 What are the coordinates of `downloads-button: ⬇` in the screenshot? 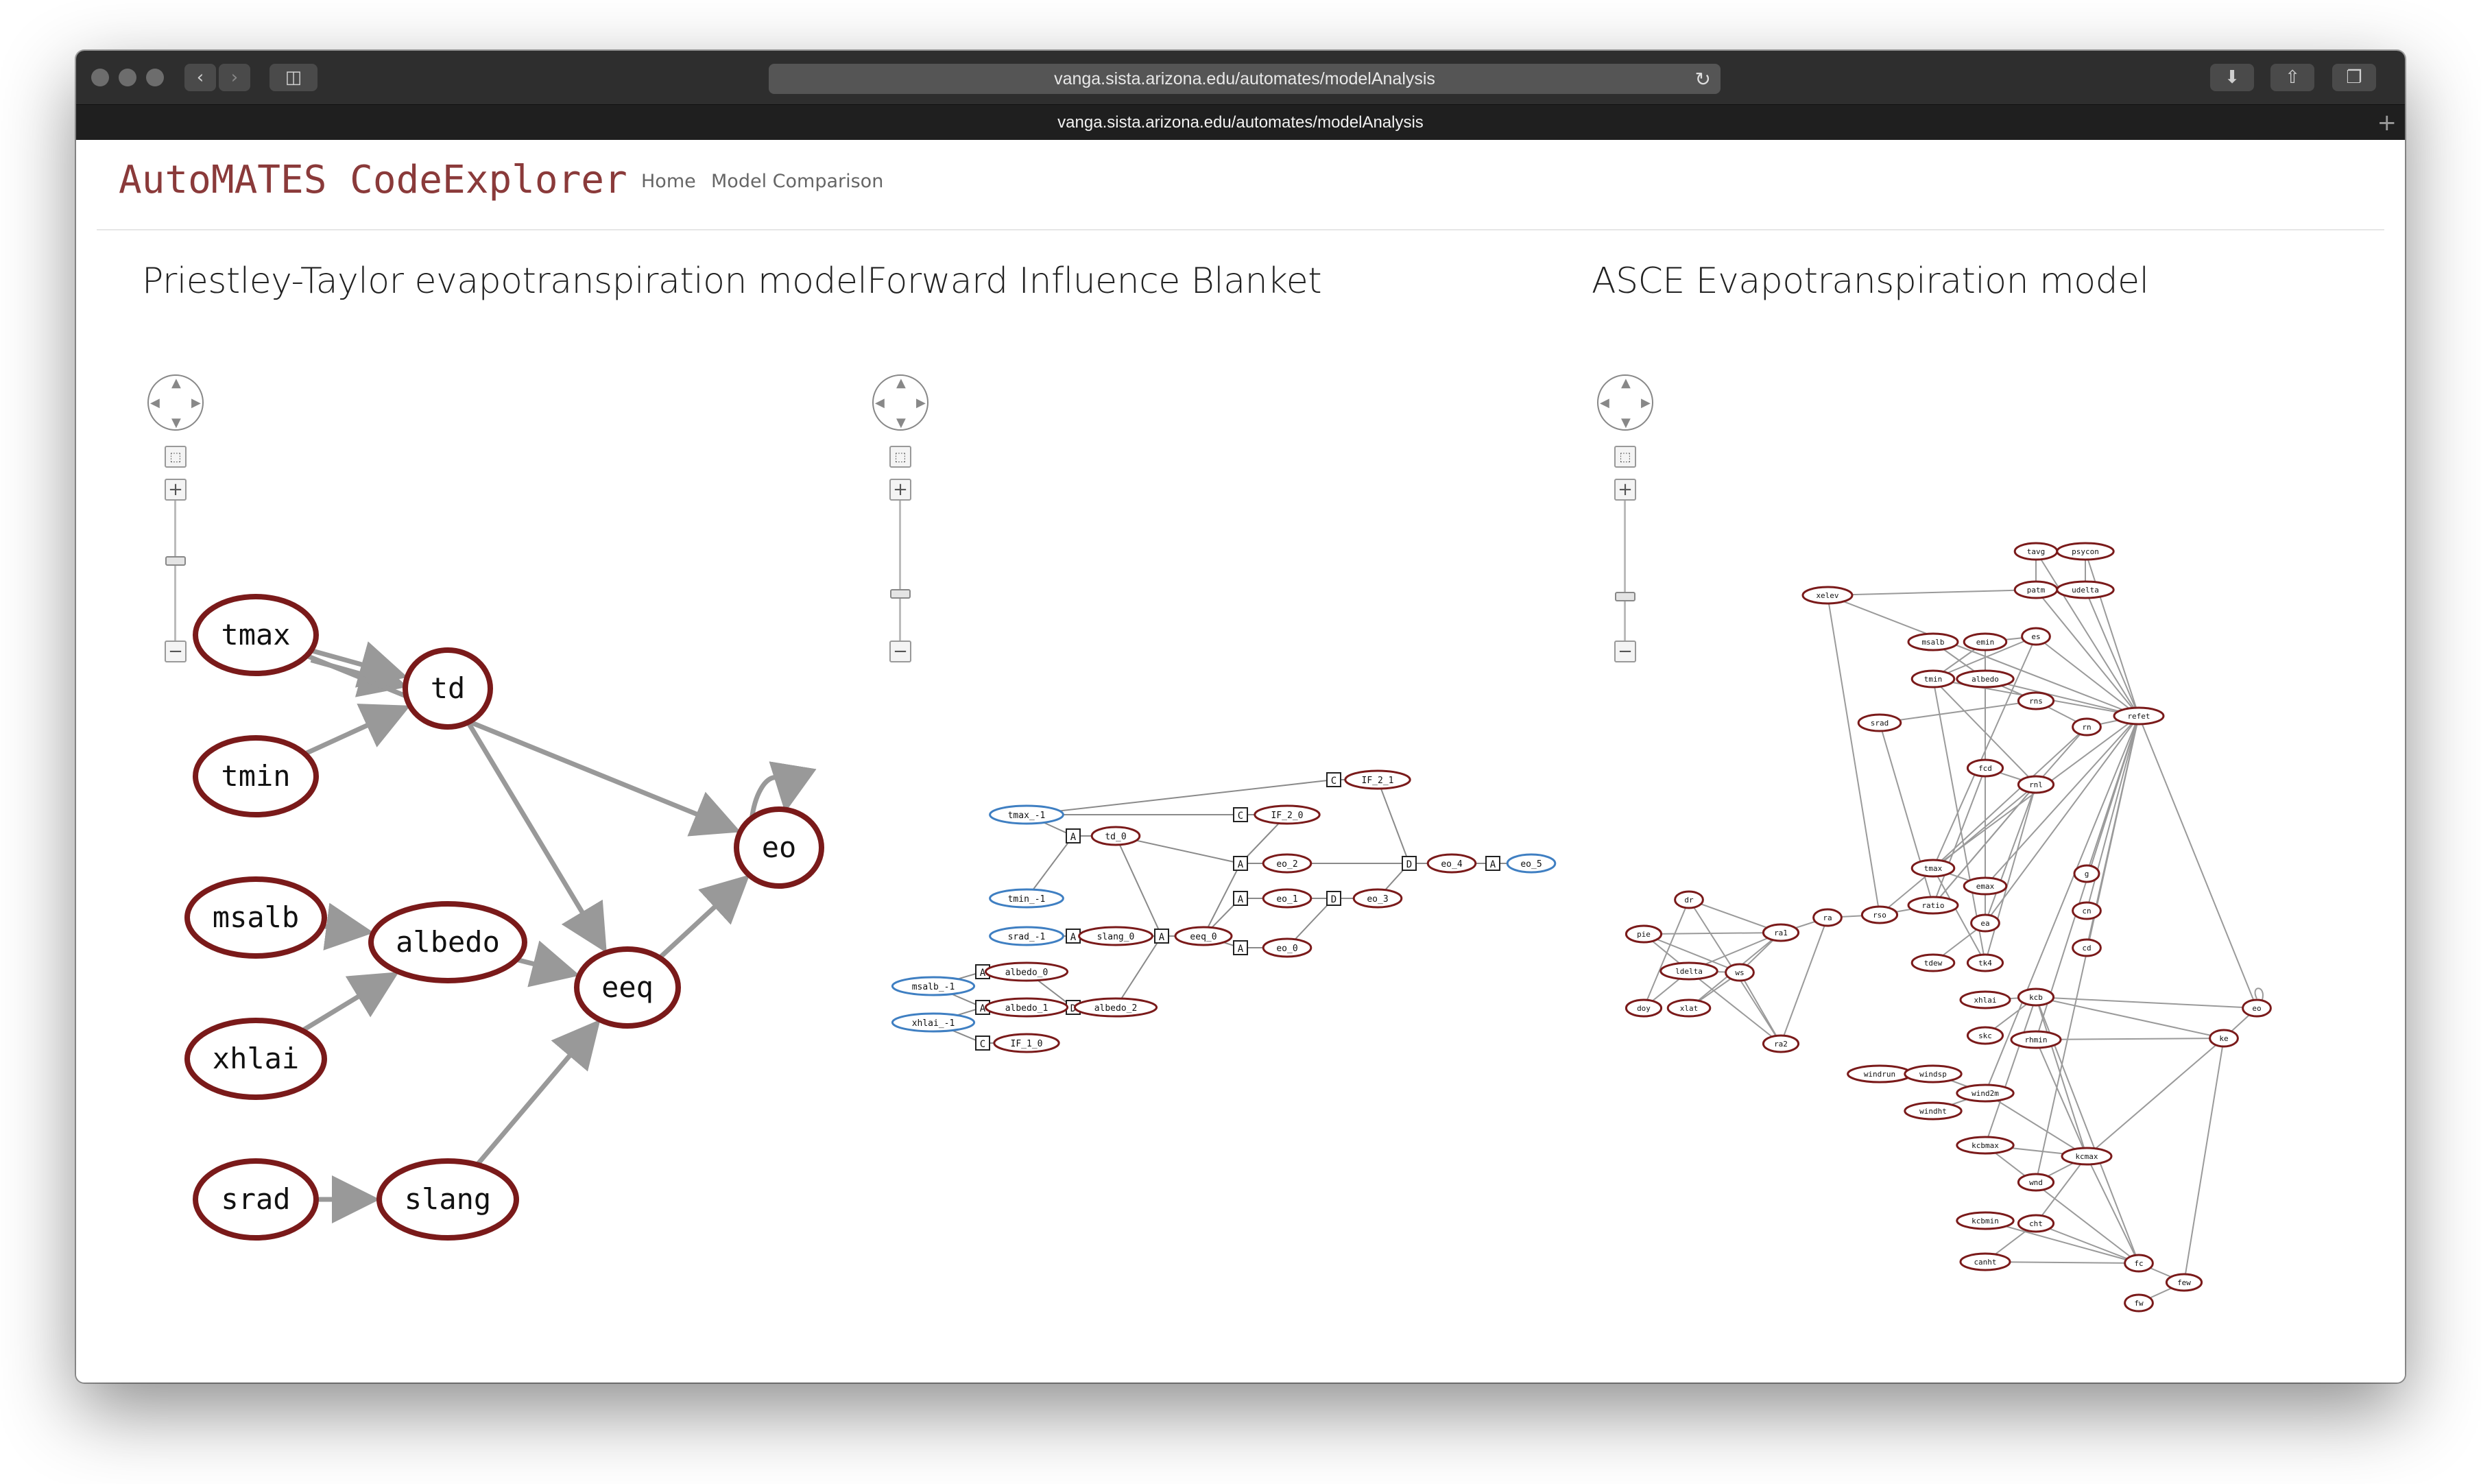 It's located at (2232, 77).